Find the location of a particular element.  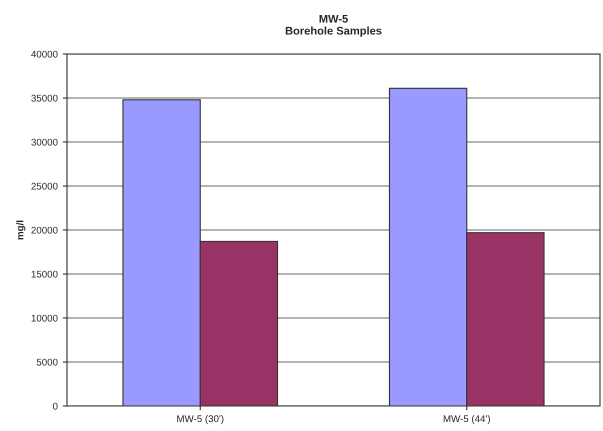

chart-title: MW-5 Borehole Samples is located at coordinates (334, 25).